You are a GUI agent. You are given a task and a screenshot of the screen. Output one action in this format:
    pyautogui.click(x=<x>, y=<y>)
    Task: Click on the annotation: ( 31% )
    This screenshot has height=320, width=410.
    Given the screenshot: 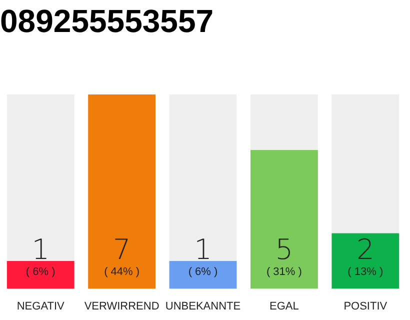 What is the action you would take?
    pyautogui.click(x=284, y=272)
    